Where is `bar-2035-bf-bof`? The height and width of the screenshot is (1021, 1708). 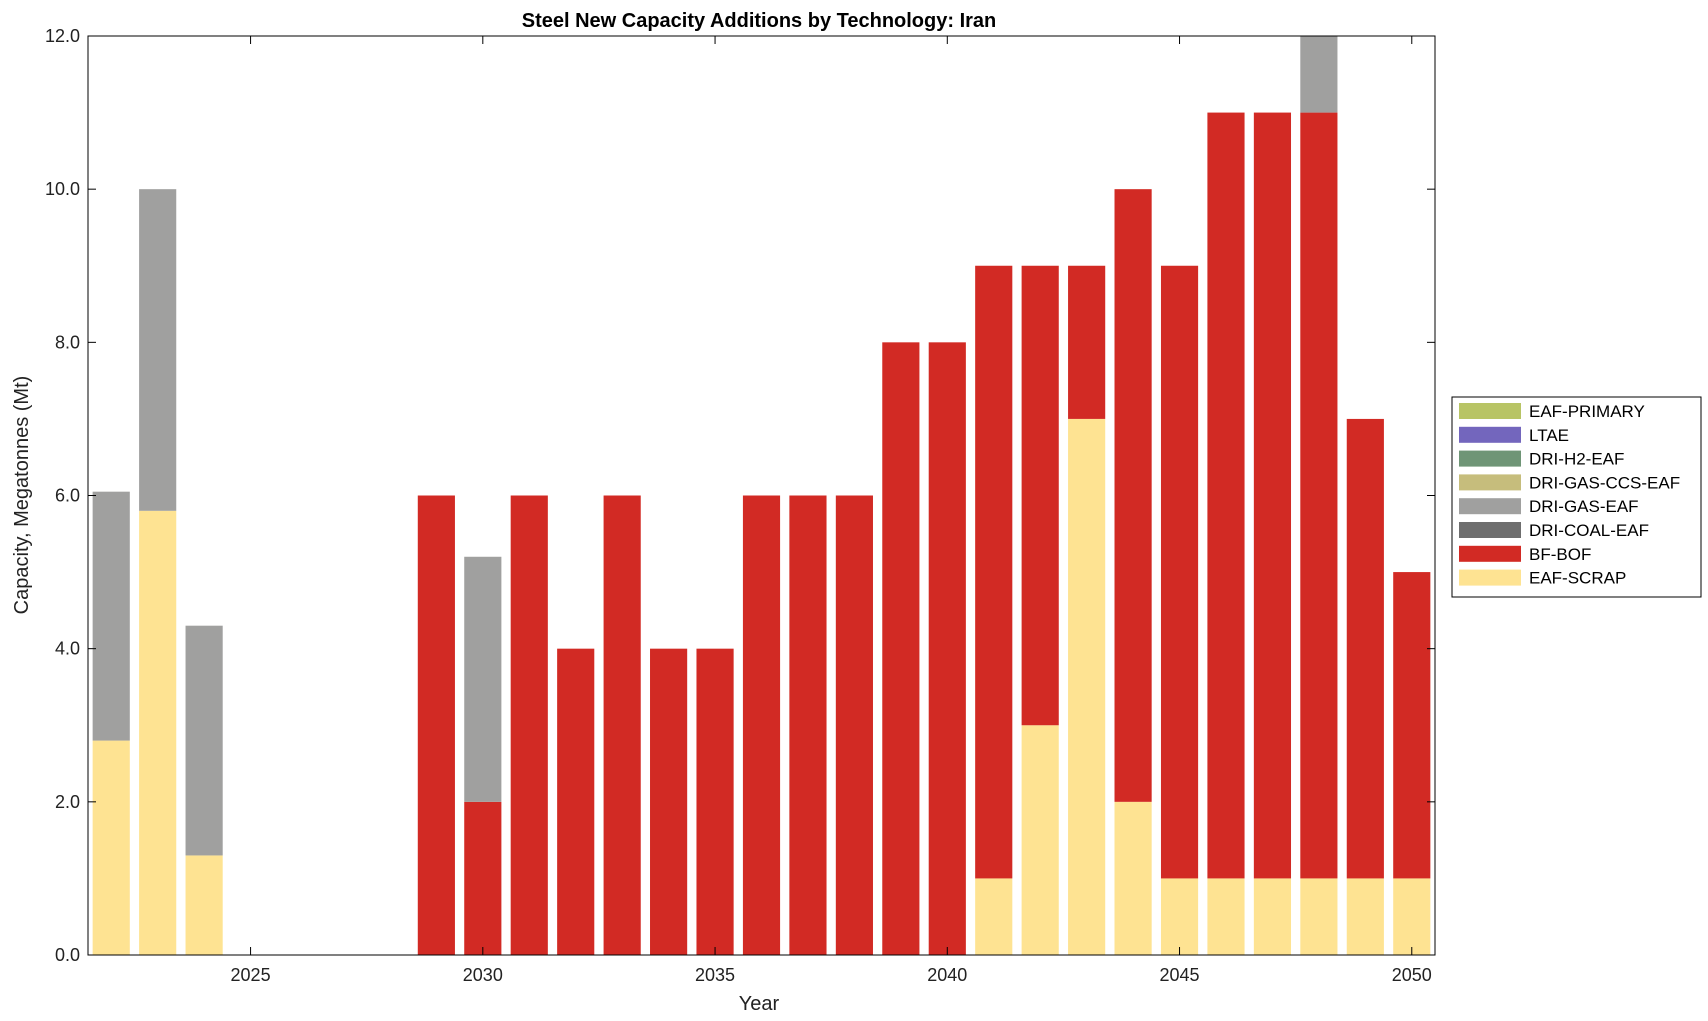 bar-2035-bf-bof is located at coordinates (715, 801).